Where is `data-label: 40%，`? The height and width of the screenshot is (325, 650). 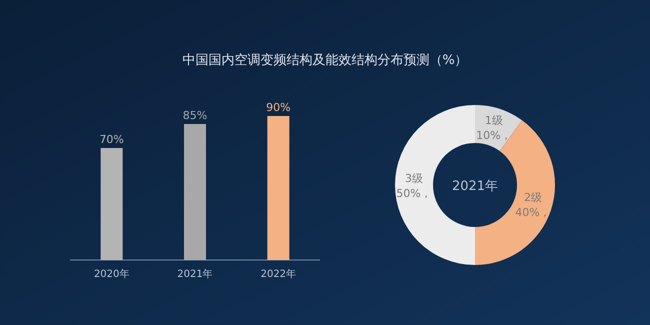
data-label: 40%， is located at coordinates (533, 212).